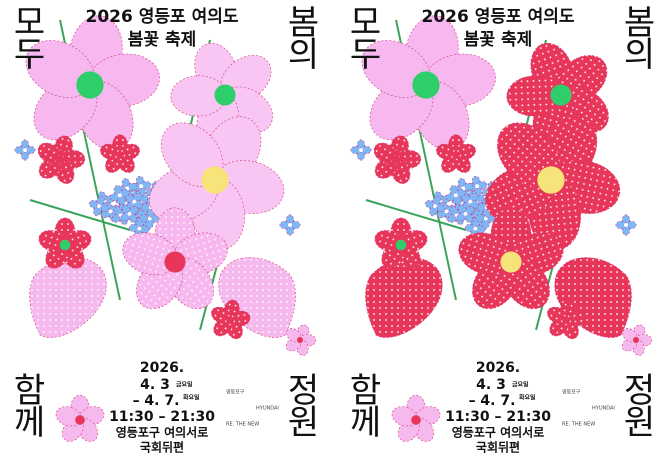 The width and height of the screenshot is (658, 458). Describe the element at coordinates (571, 392) in the screenshot. I see `sponsor-logo: 영등포구` at that location.